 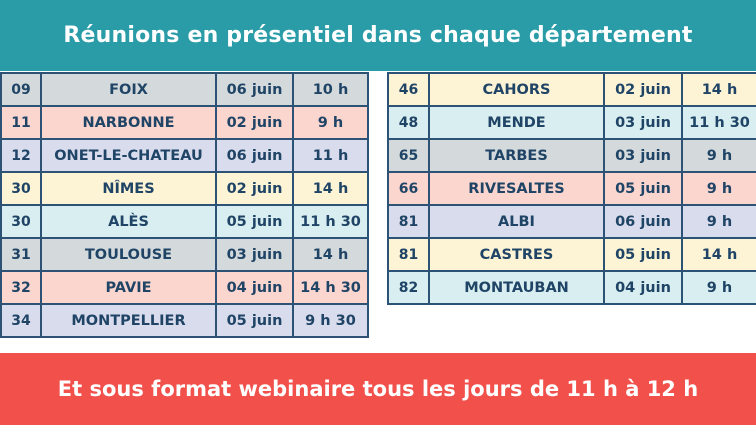 I want to click on dept-cell: 32, so click(x=21, y=287).